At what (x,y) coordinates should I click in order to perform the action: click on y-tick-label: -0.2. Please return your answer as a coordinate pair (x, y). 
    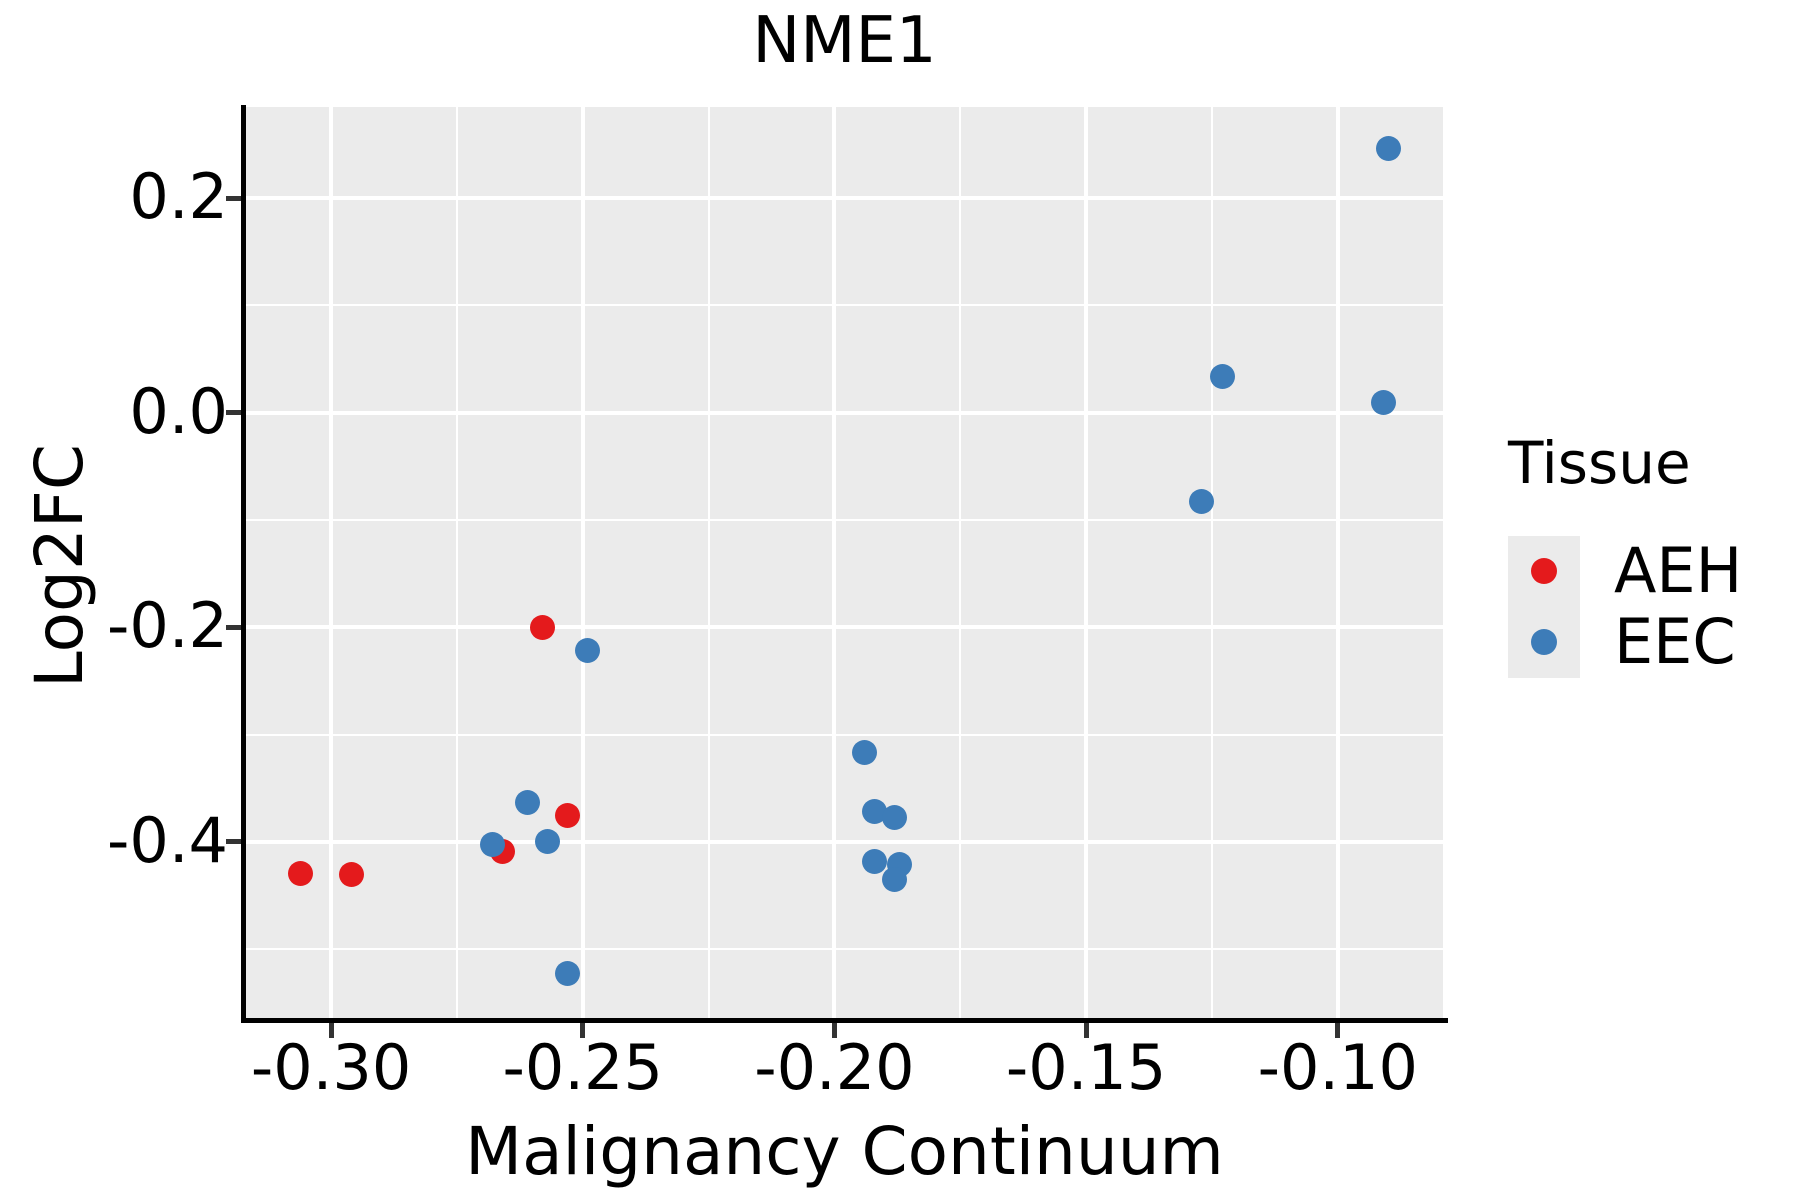
    Looking at the image, I should click on (167, 626).